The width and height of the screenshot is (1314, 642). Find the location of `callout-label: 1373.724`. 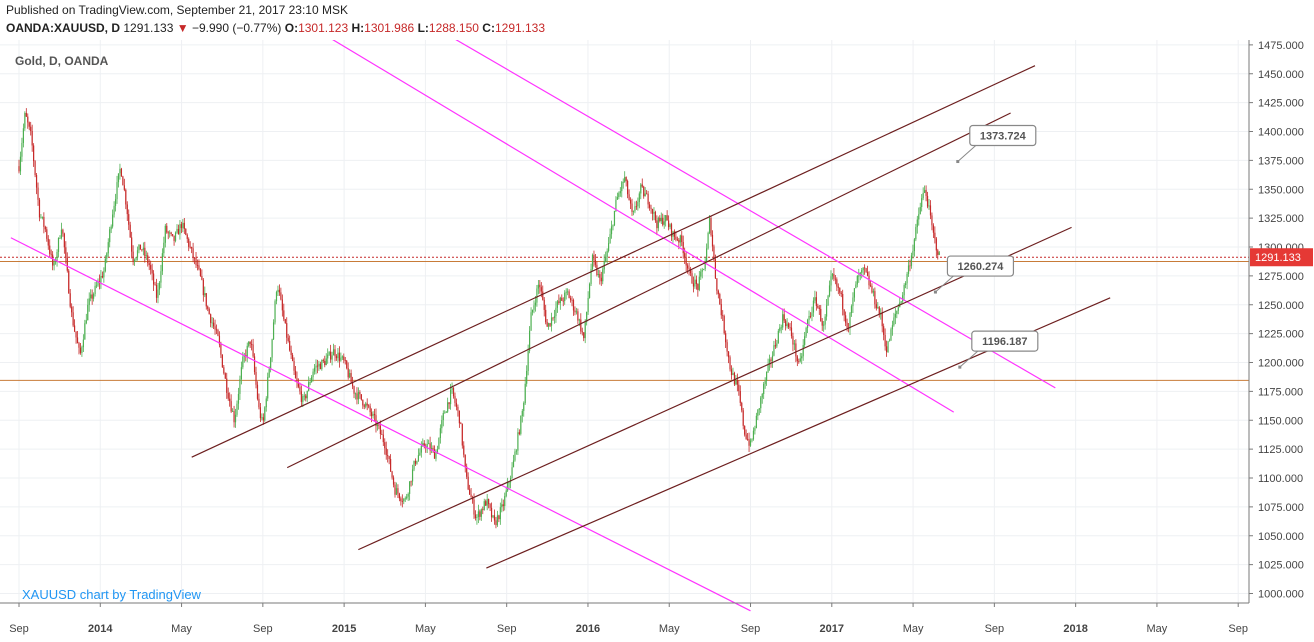

callout-label: 1373.724 is located at coordinates (1003, 137).